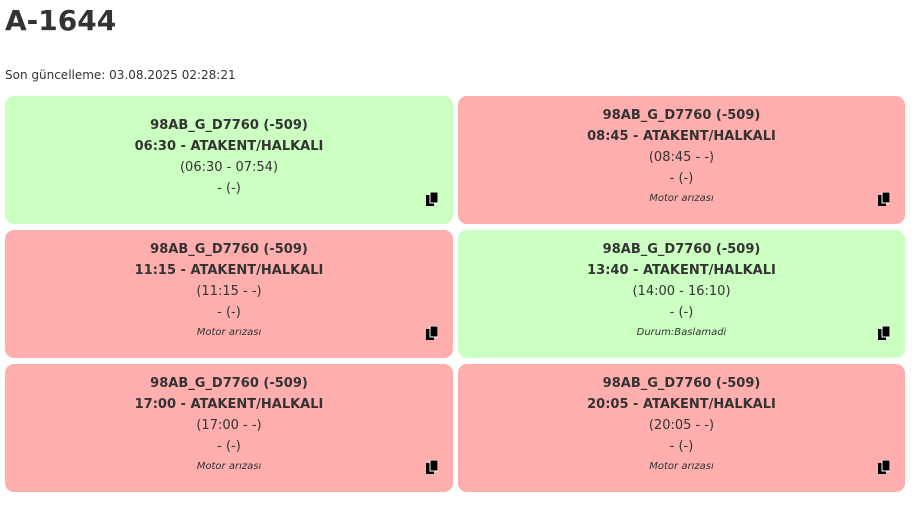  I want to click on trip-label: 17:00 - ATAKENT/HALKALI, so click(229, 404).